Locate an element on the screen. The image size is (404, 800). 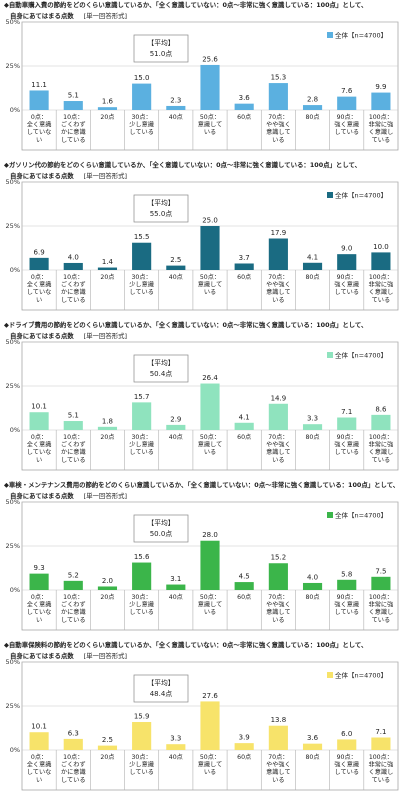
data-label: 7.1 is located at coordinates (380, 732).